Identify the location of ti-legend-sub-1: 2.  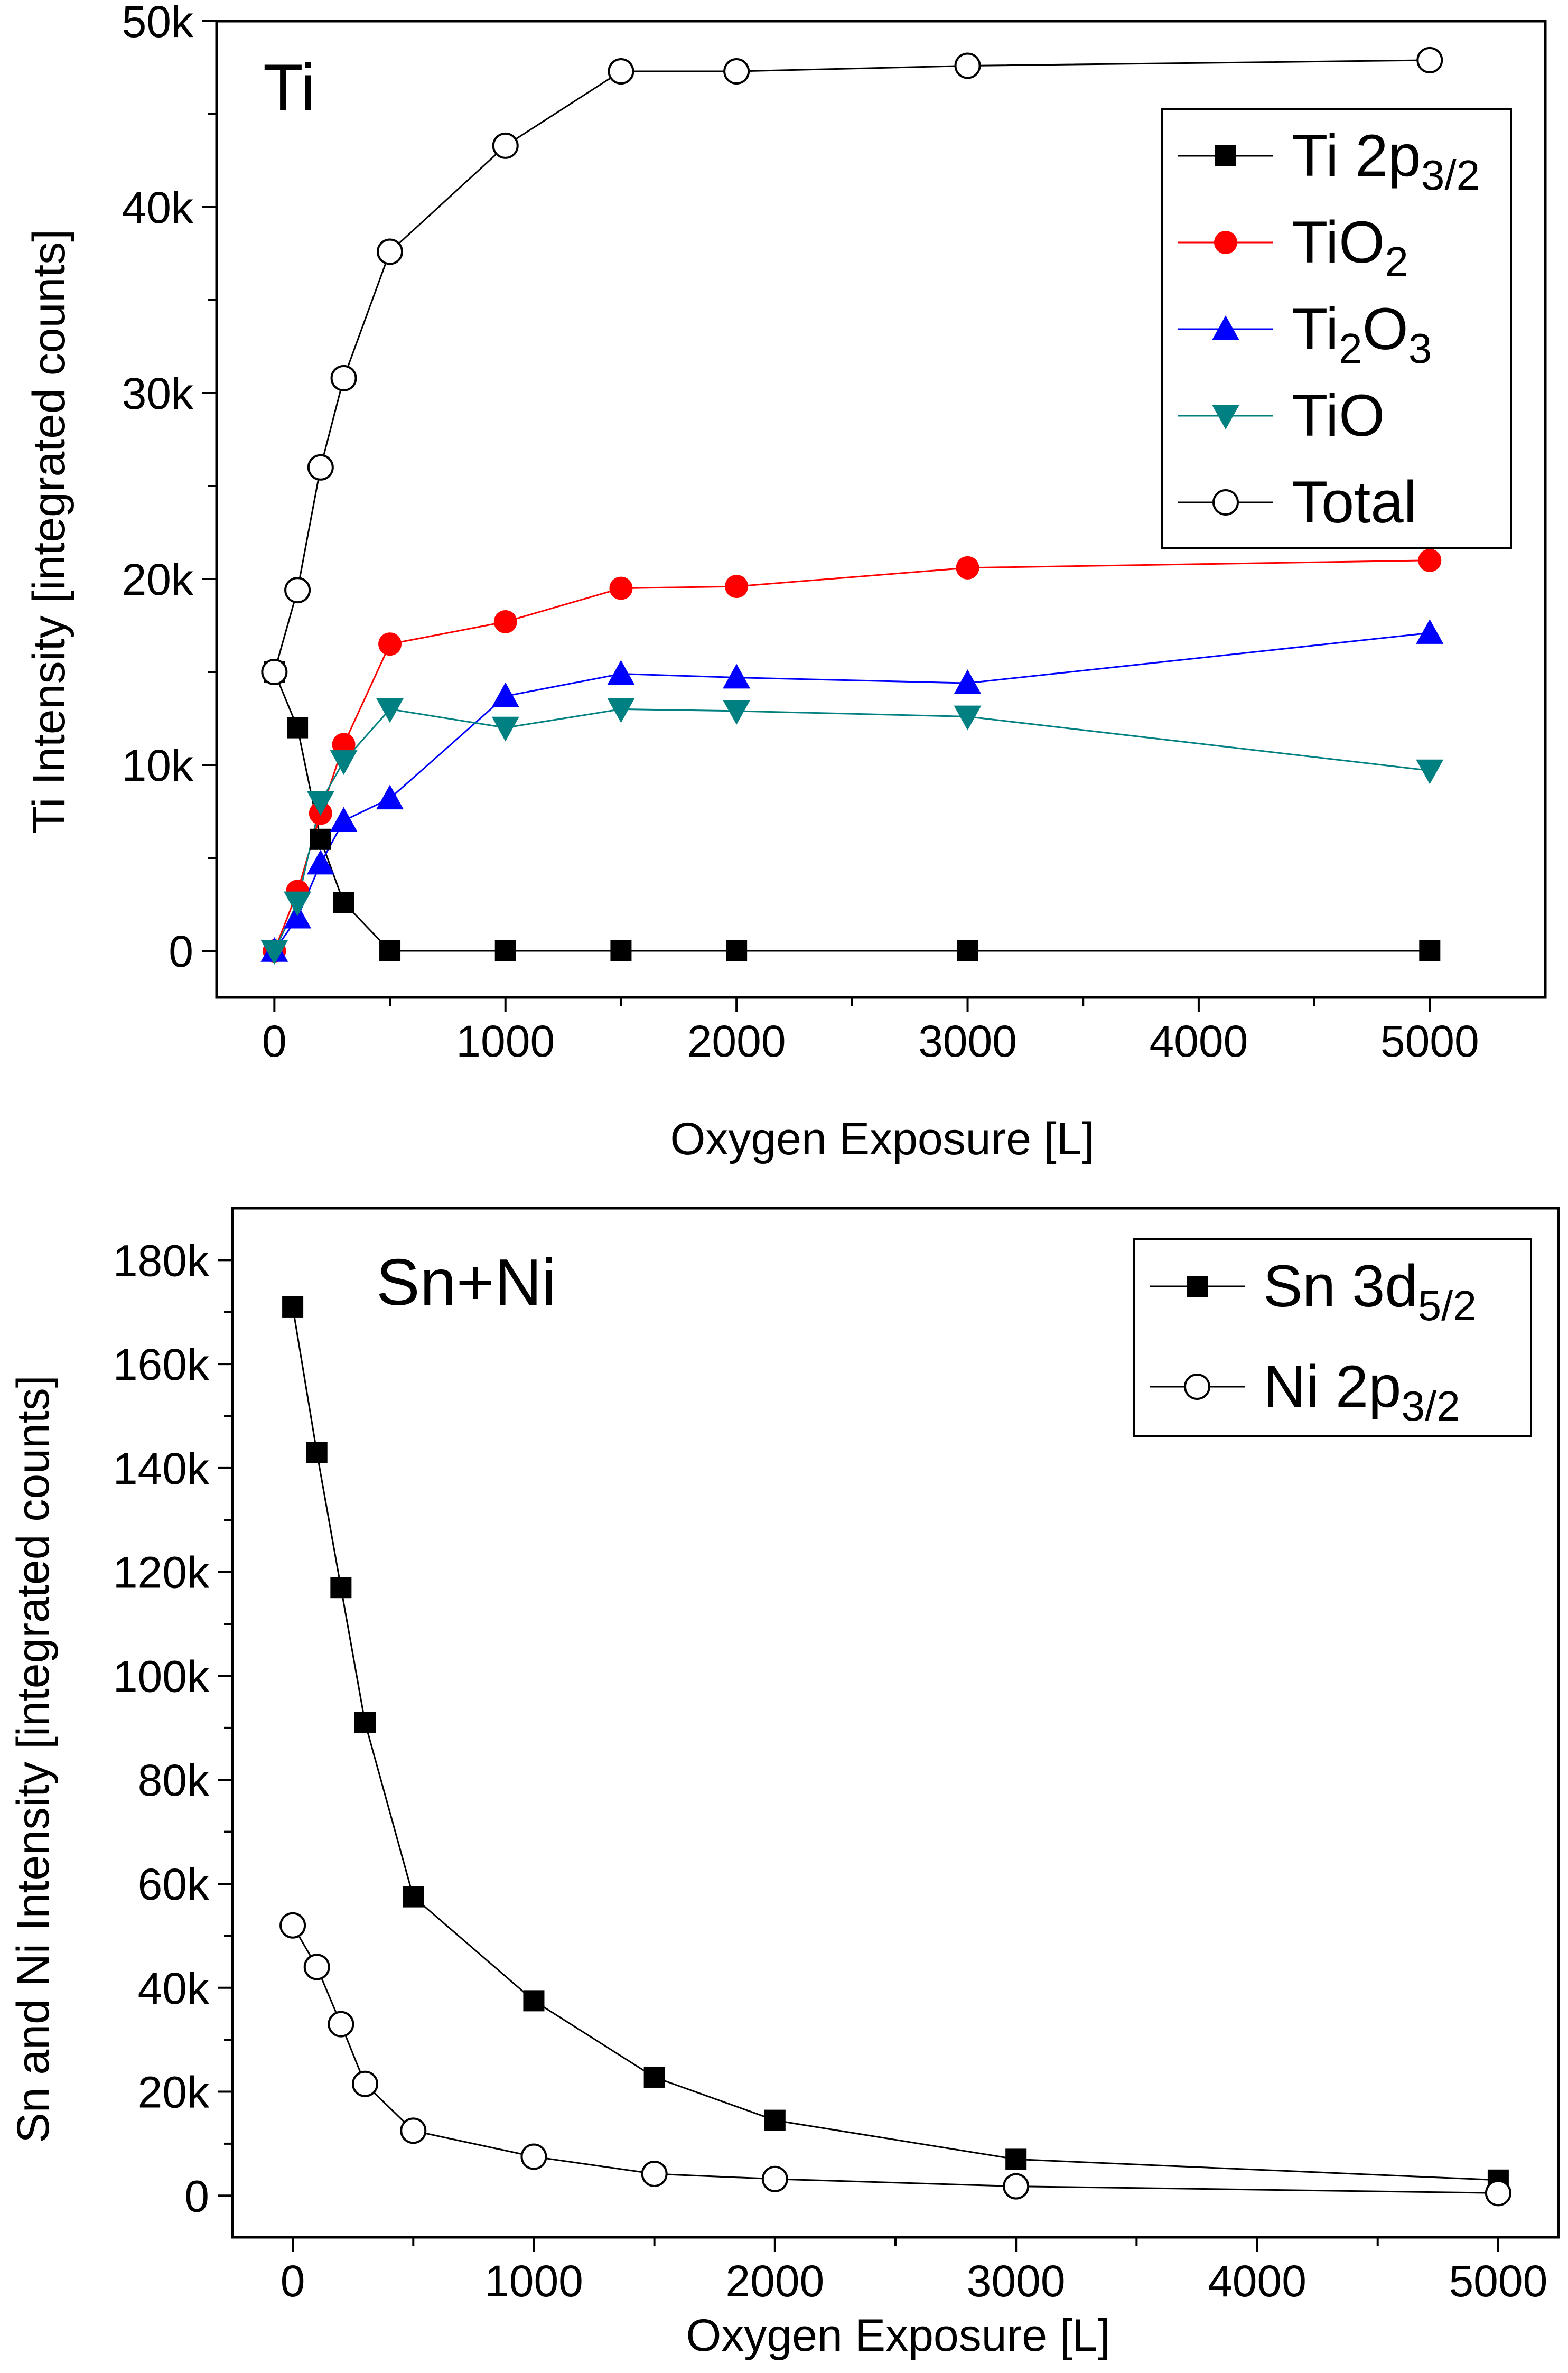
(1396, 261).